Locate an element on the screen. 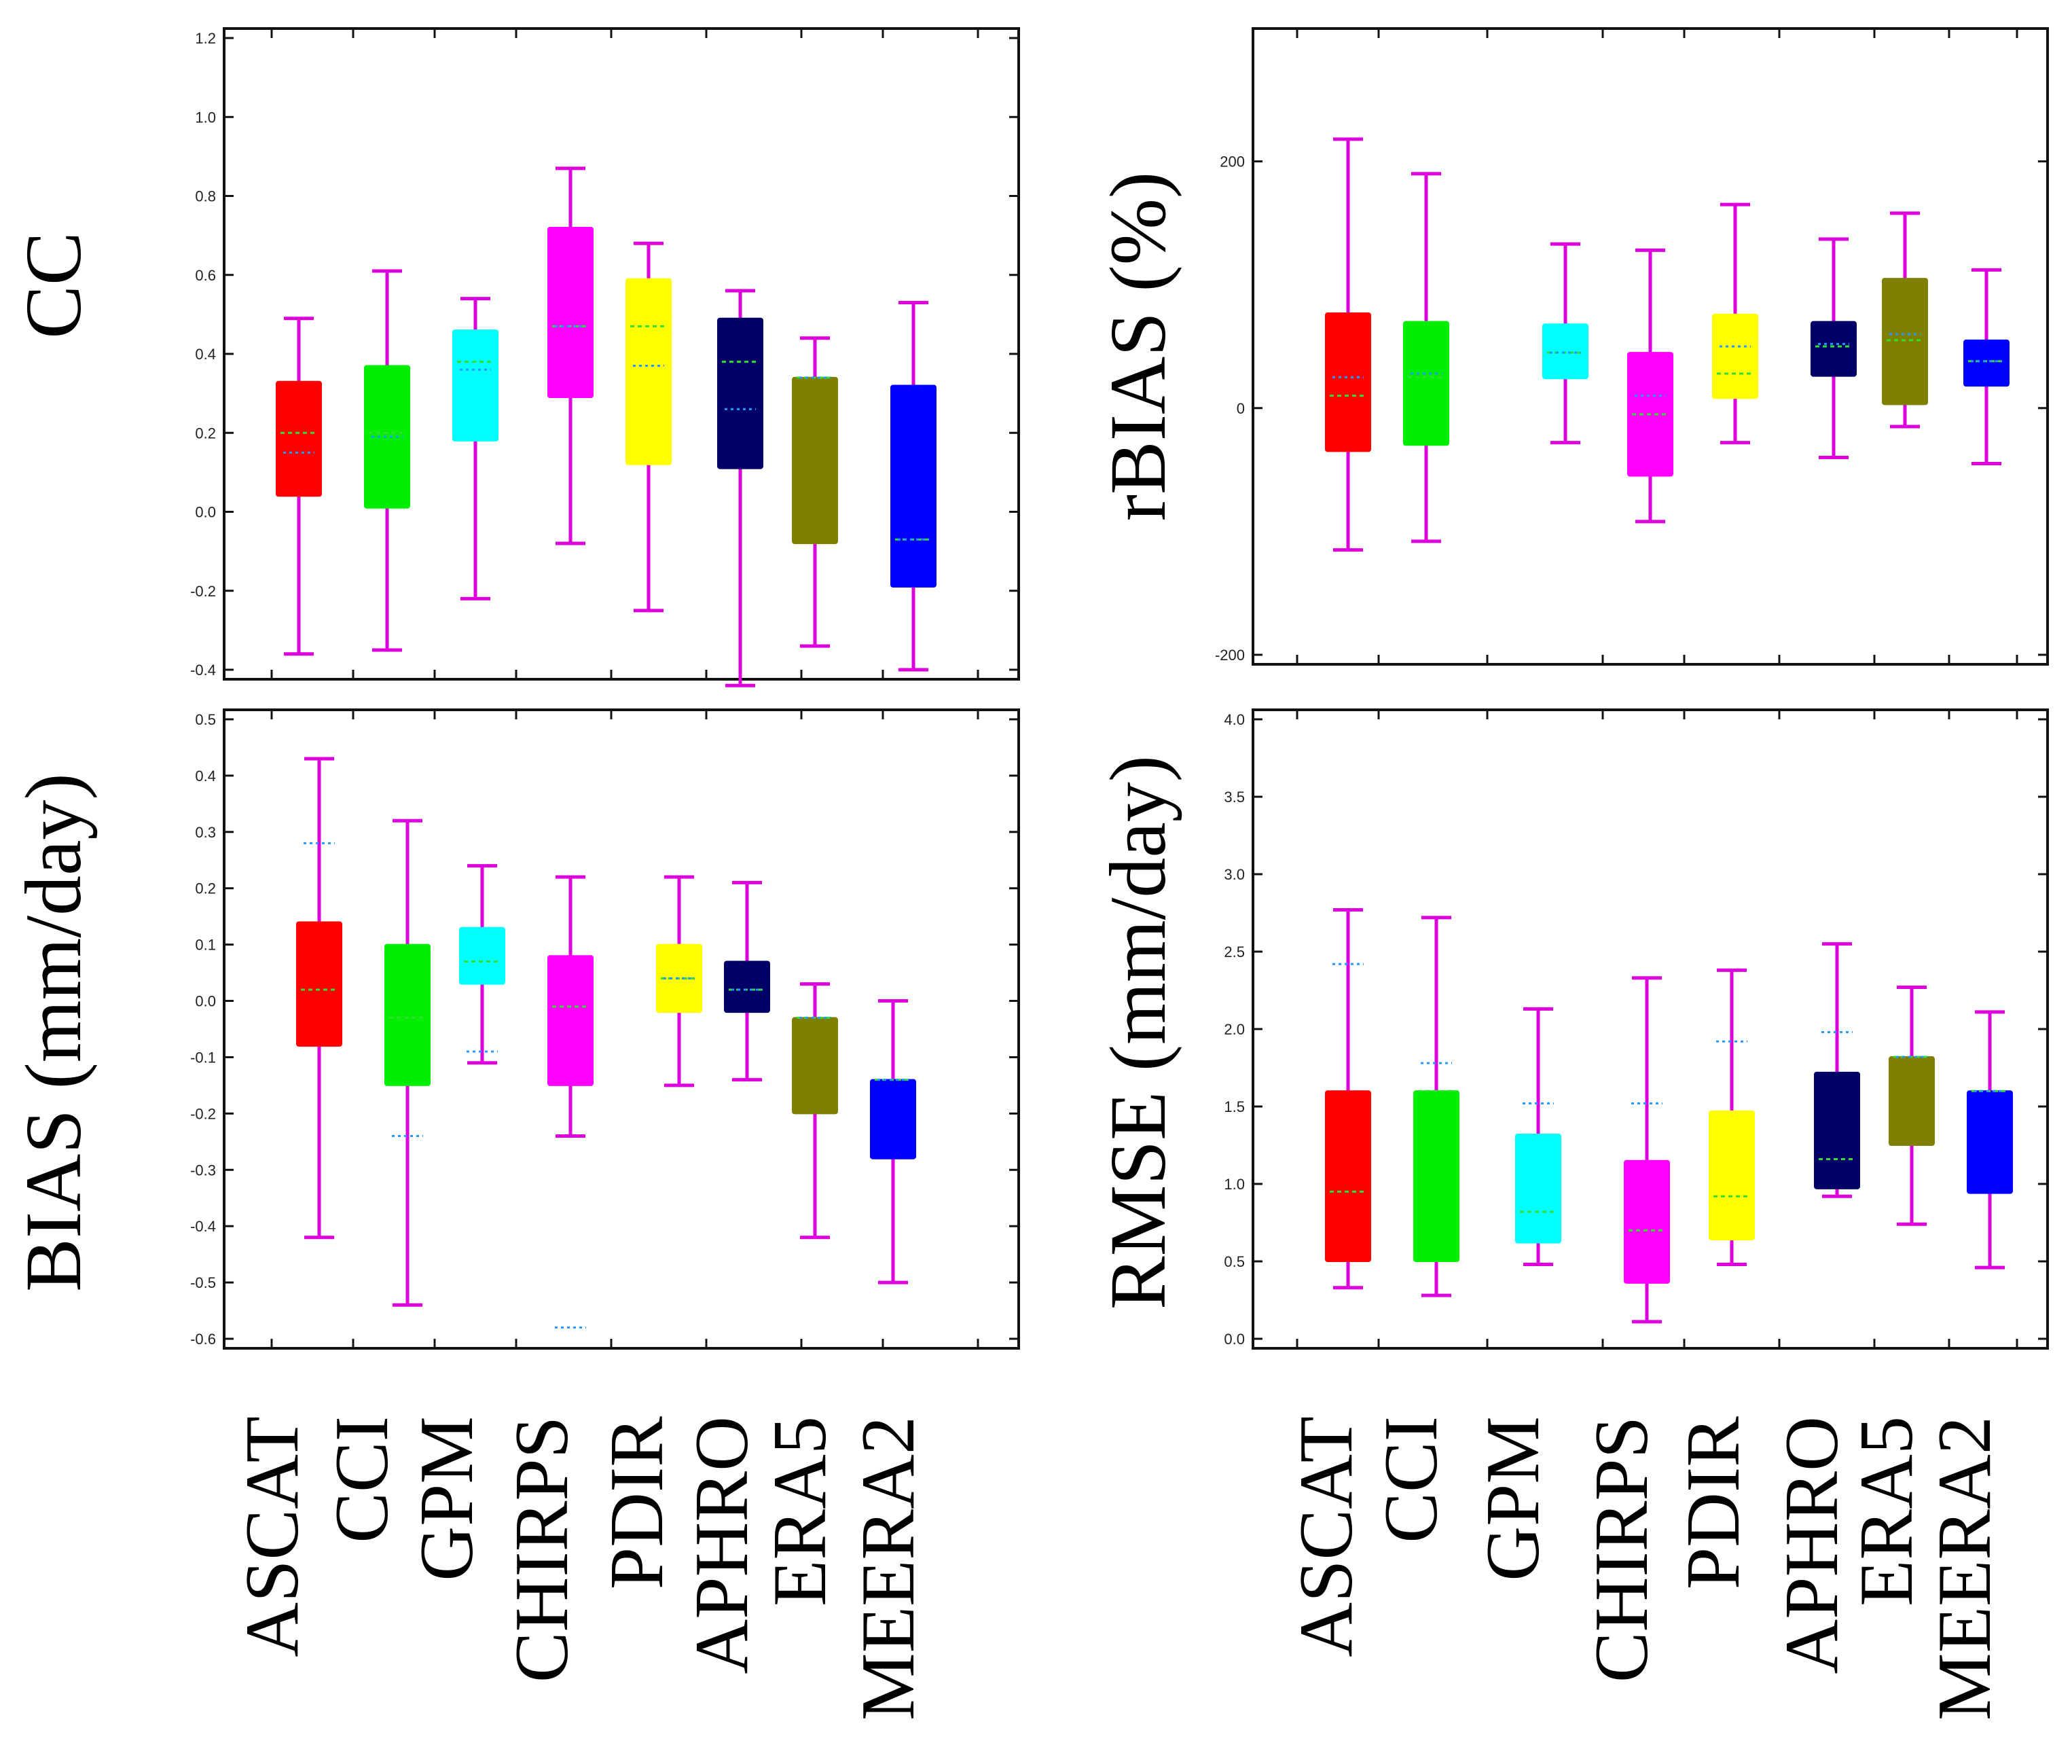 The width and height of the screenshot is (2072, 1764). y-axis-label: CC is located at coordinates (54, 285).